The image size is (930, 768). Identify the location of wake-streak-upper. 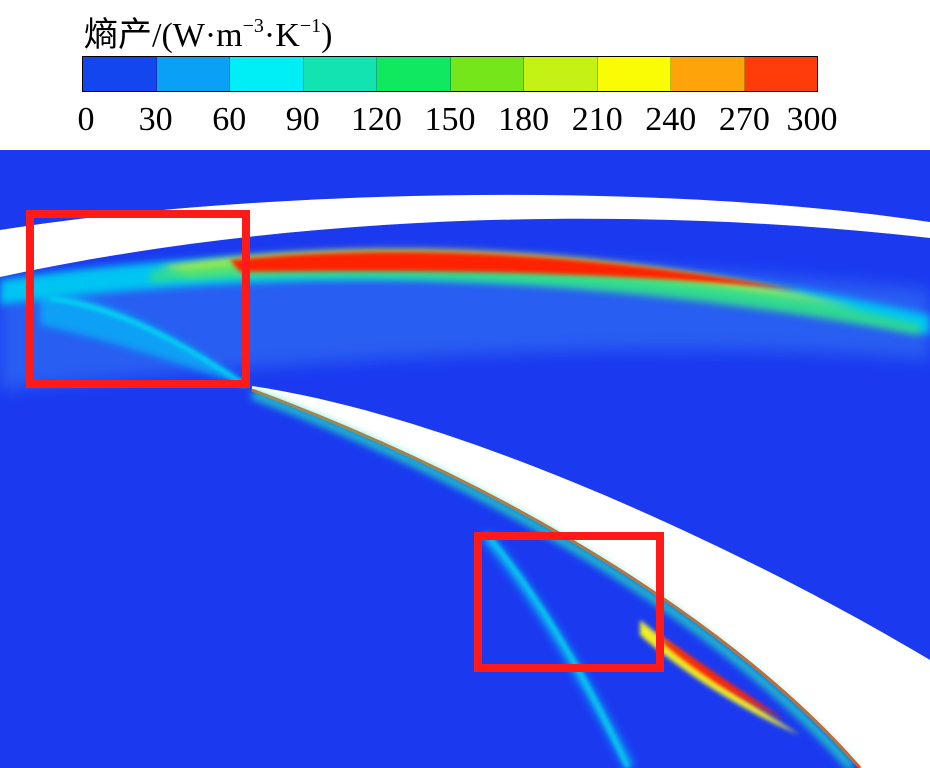
(145, 337).